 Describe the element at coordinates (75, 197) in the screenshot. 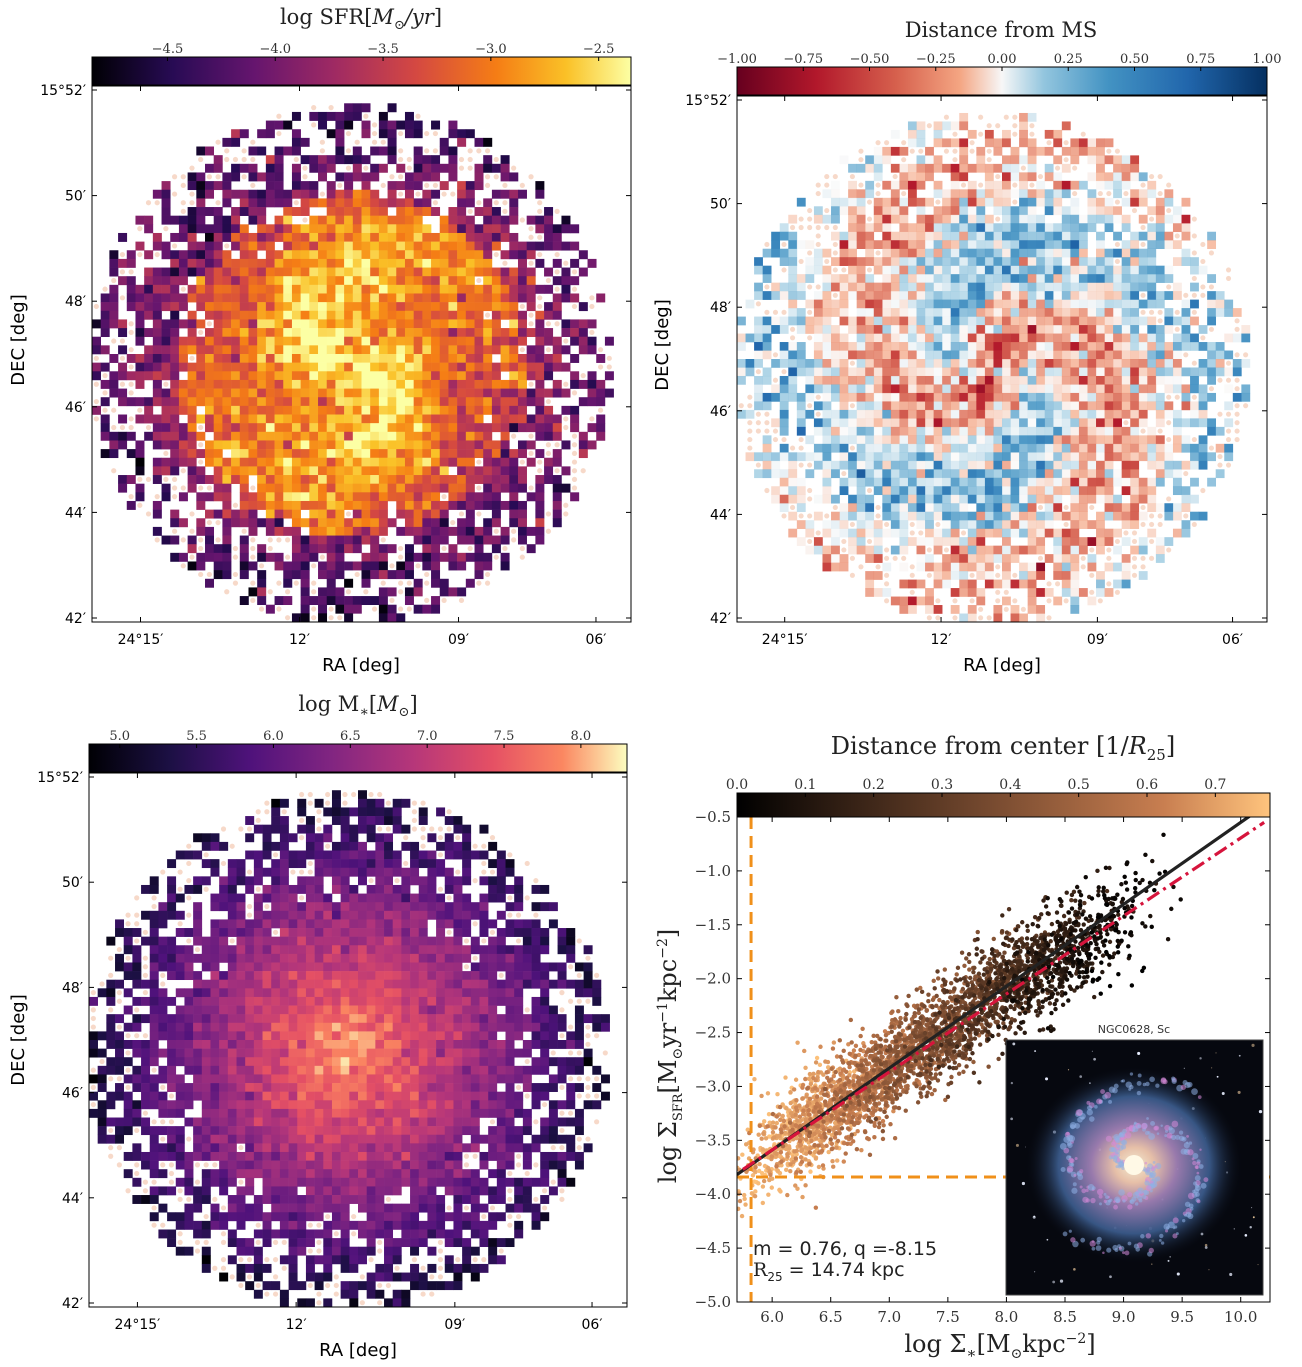

I see `svg-text: 50′` at that location.